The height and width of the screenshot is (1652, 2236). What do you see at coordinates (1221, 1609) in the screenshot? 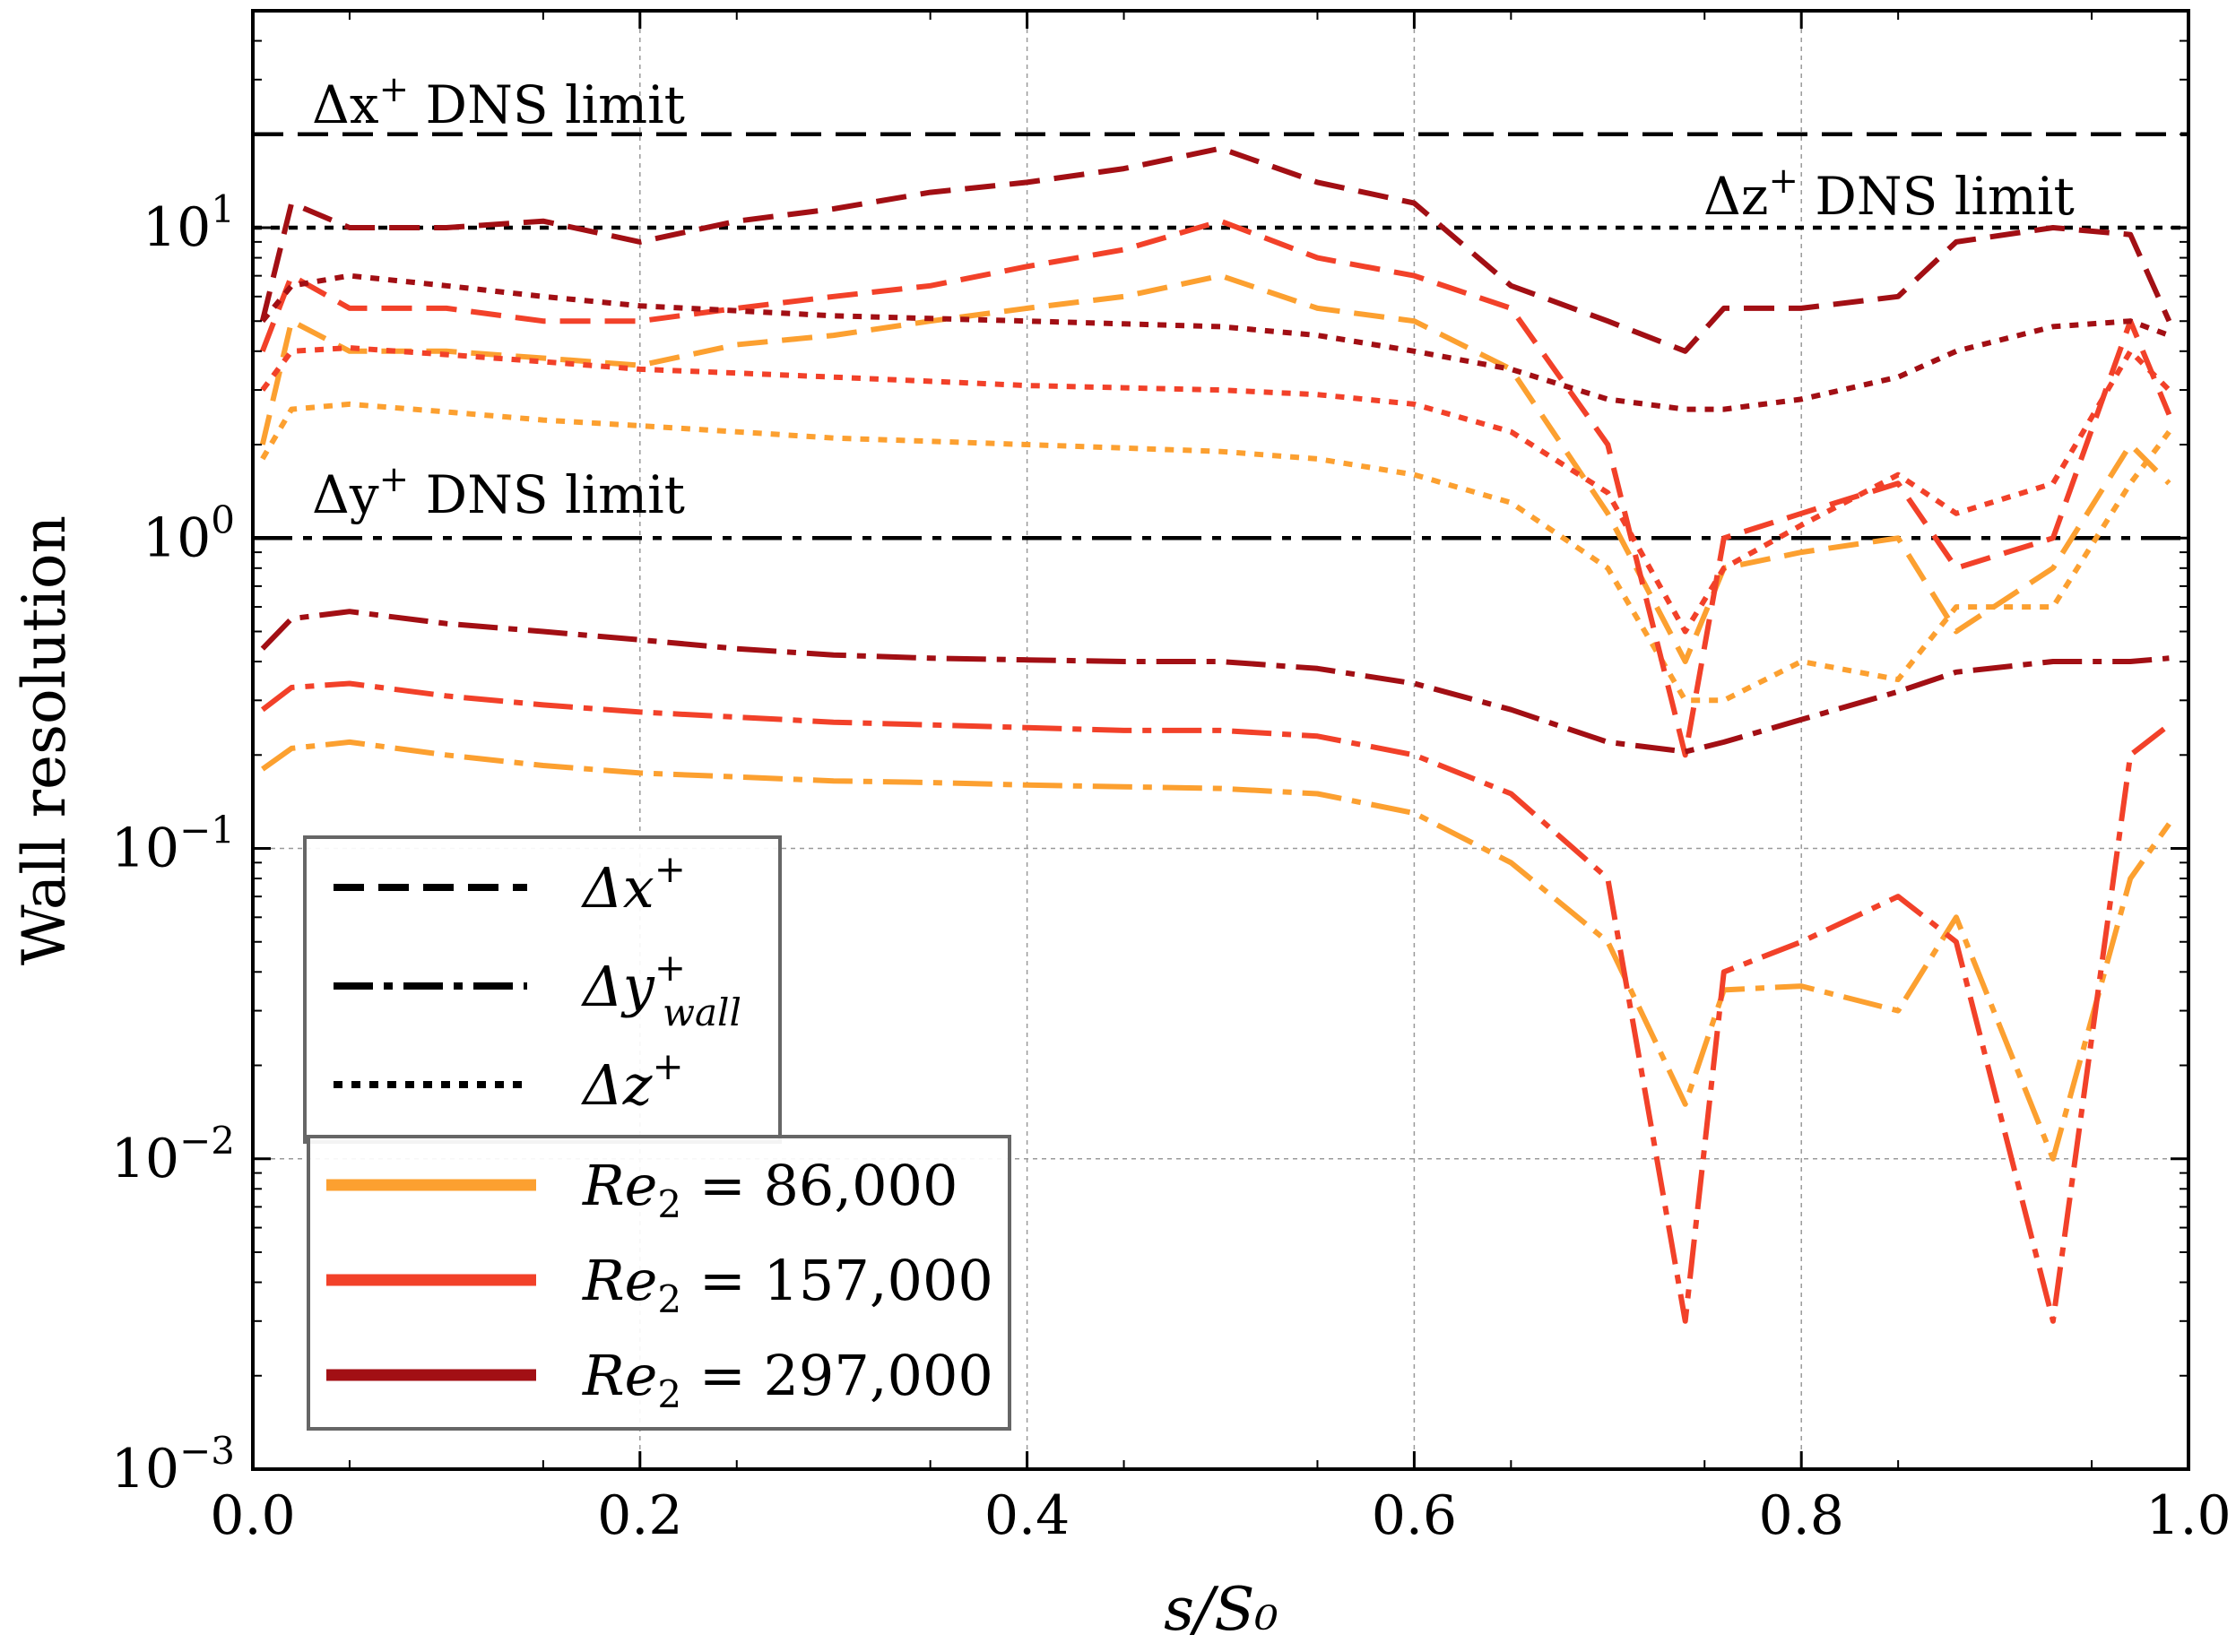
I see `x-axis-title: s/S₀` at bounding box center [1221, 1609].